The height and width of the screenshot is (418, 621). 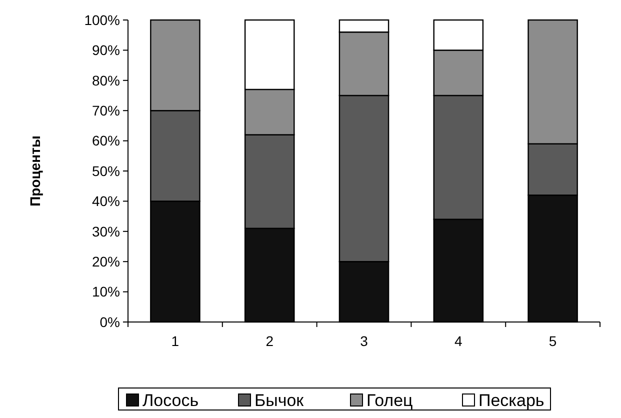 I want to click on y-tick-label: 0%, so click(x=110, y=322).